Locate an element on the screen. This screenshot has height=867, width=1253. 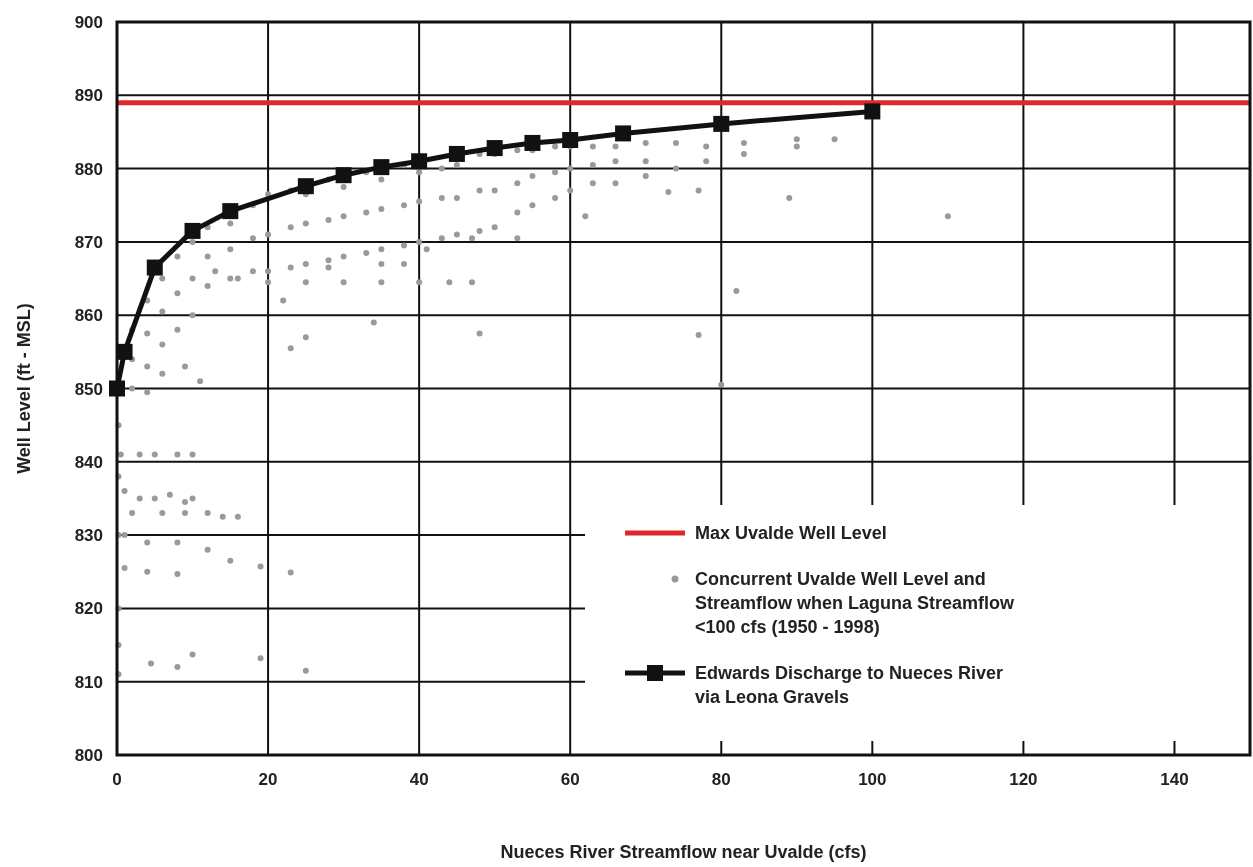
x-axis-title: Nueces River Streamflow near Uvalde (cfs) is located at coordinates (683, 852).